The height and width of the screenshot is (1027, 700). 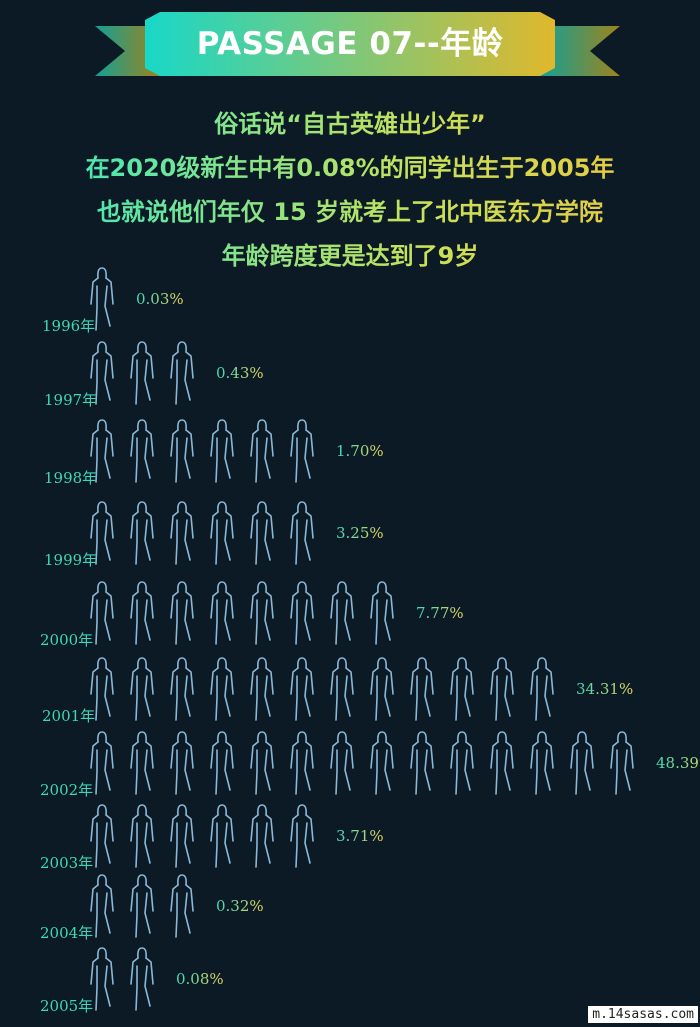 I want to click on banner-title: PASSAGE 07--年龄, so click(x=350, y=44).